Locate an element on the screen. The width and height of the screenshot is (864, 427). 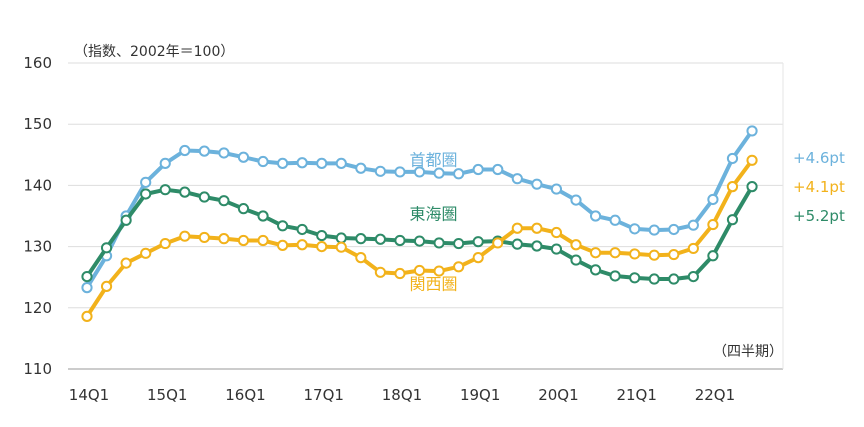
y-tick-label-120: 120 is located at coordinates (37, 308).